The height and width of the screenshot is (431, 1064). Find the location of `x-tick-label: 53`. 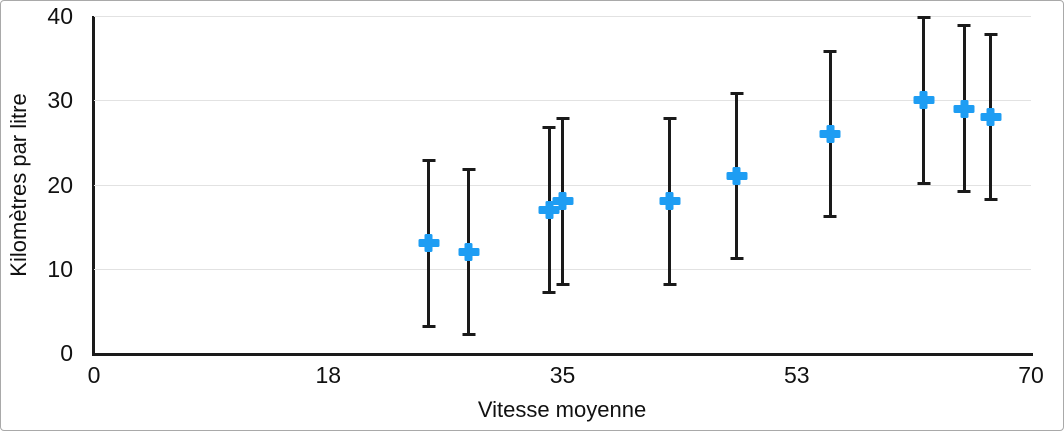

x-tick-label: 53 is located at coordinates (796, 375).